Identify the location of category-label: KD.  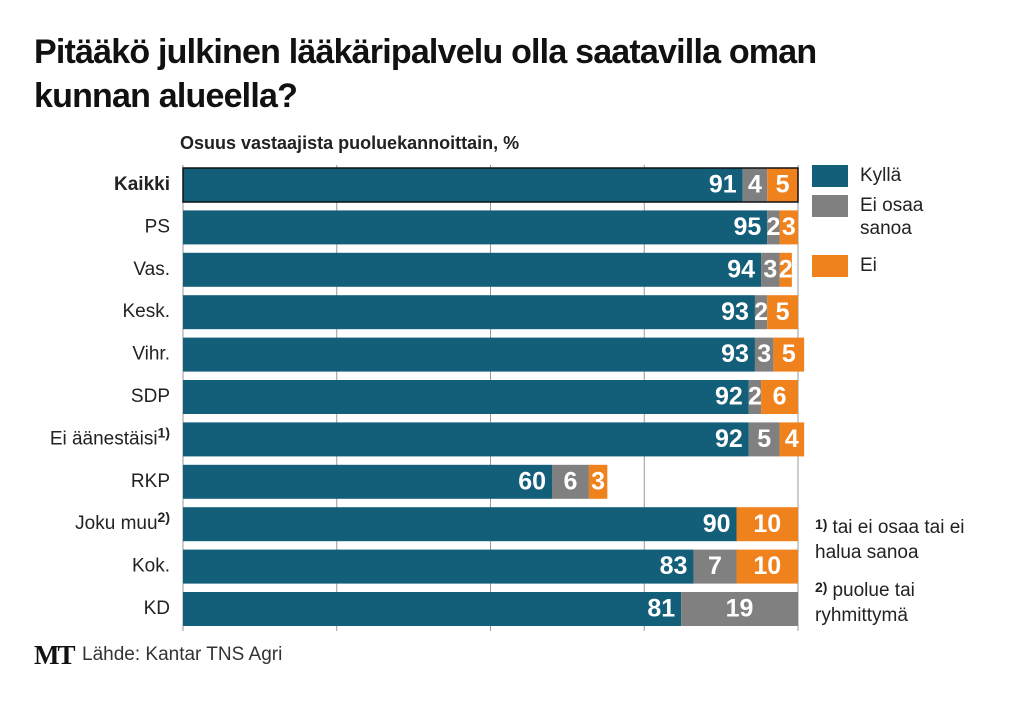
(157, 608).